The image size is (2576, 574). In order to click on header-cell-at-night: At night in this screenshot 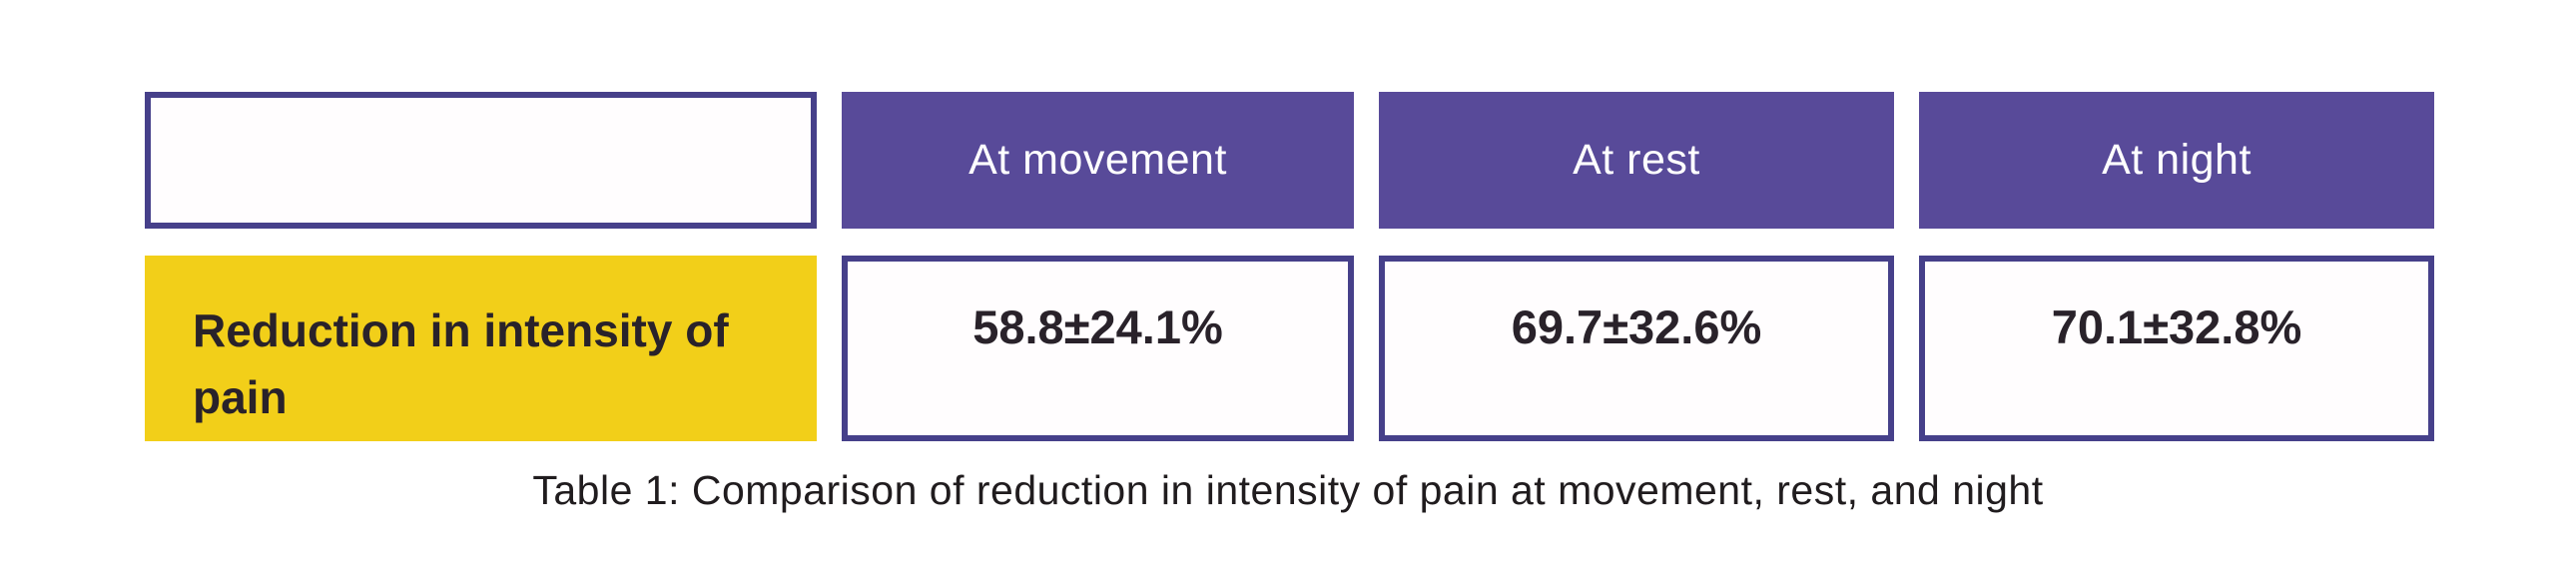, I will do `click(2176, 161)`.